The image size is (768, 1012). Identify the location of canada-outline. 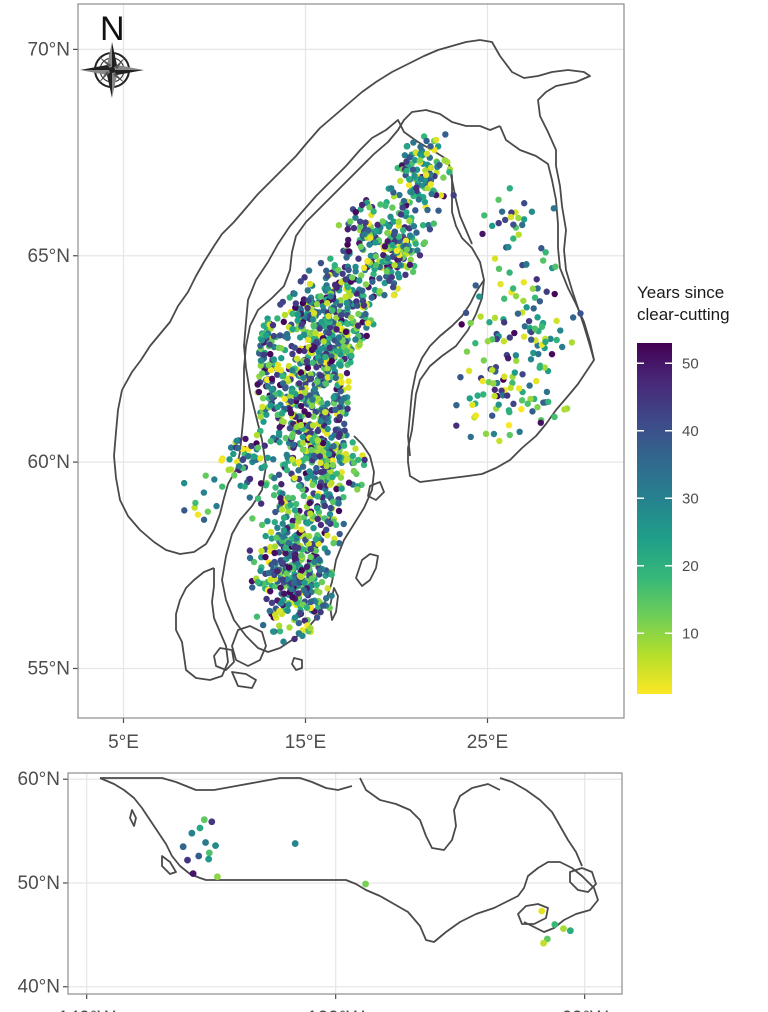
(349, 860).